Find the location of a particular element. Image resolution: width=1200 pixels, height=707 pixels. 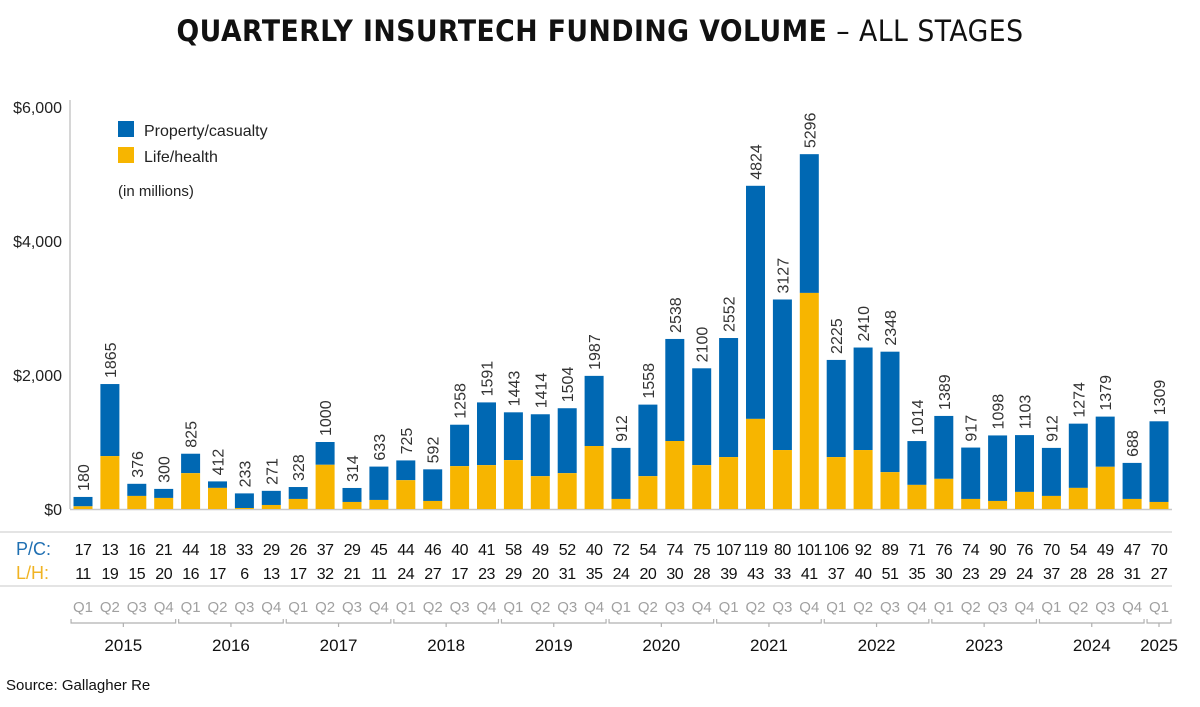

lh-deal-count: 6 is located at coordinates (244, 574).